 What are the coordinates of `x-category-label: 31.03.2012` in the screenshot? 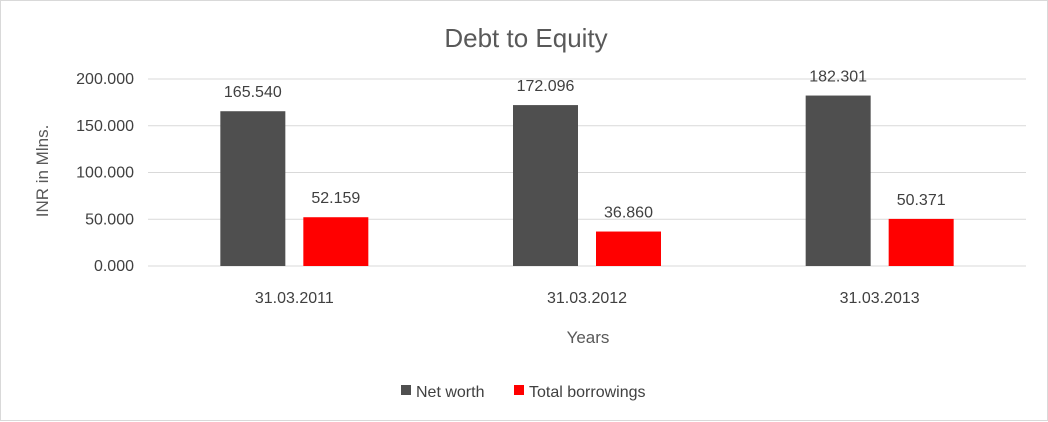 It's located at (587, 298).